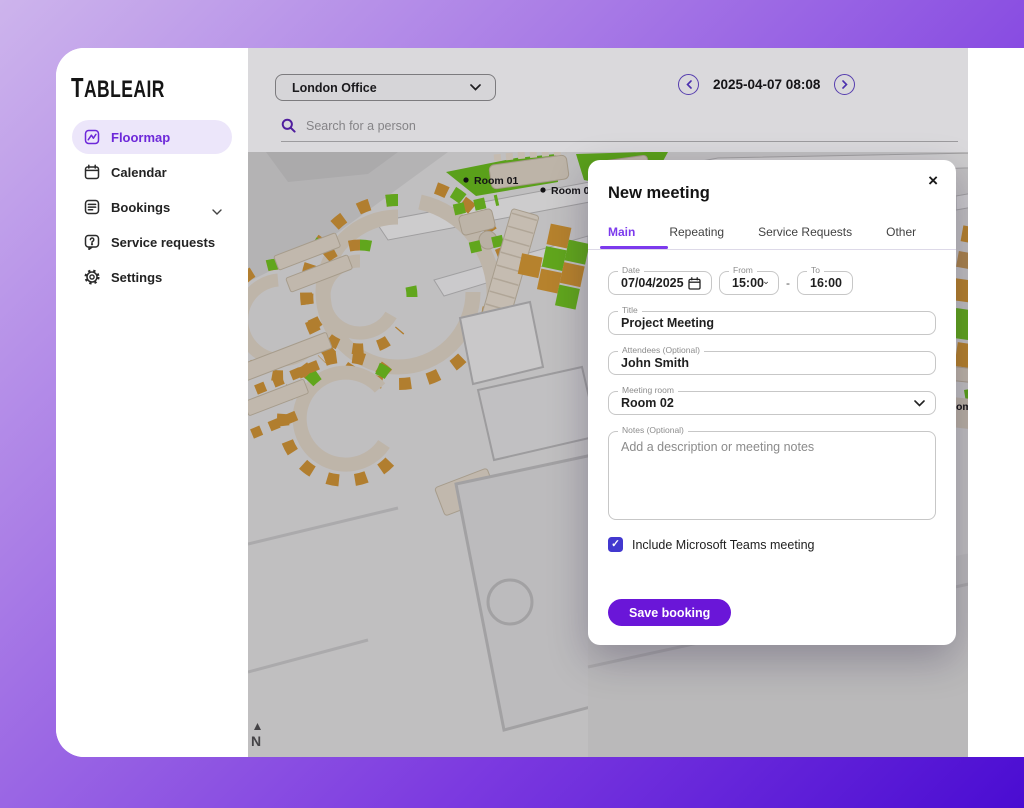 This screenshot has height=808, width=1024. What do you see at coordinates (723, 544) in the screenshot?
I see `teams-checkbox-label: Include Microsoft Teams meeting` at bounding box center [723, 544].